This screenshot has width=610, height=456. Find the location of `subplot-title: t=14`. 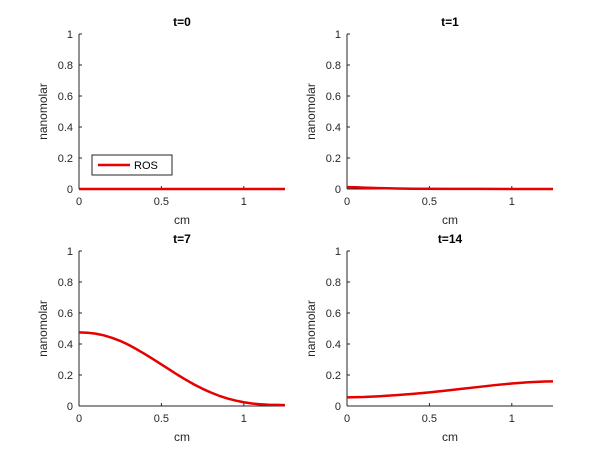

subplot-title: t=14 is located at coordinates (450, 239).